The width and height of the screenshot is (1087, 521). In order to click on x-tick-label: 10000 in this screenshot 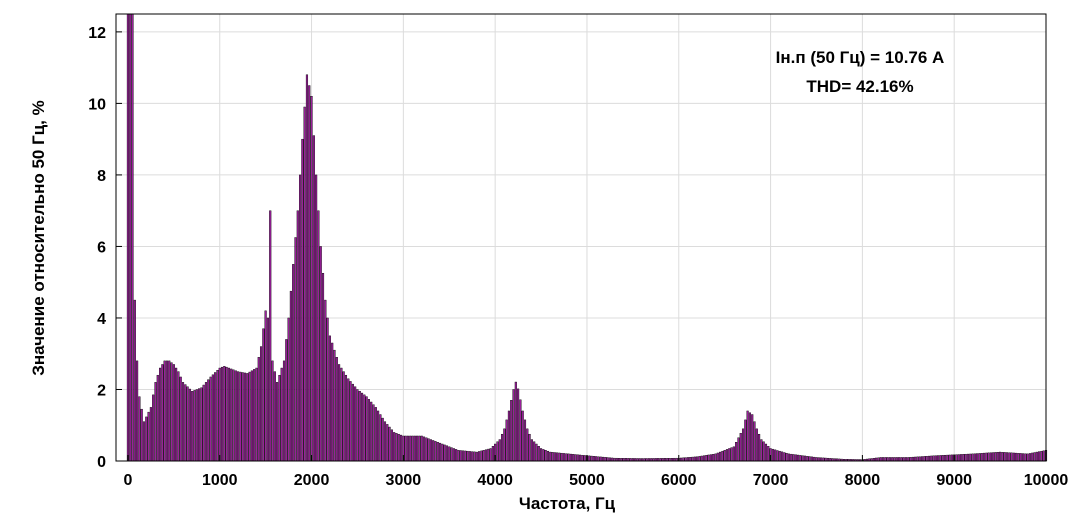, I will do `click(1046, 480)`.